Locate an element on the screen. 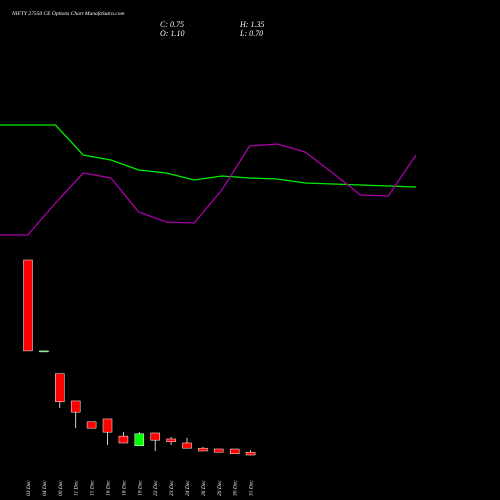 This screenshot has width=500, height=500. x-tick-label: 22 Dec is located at coordinates (156, 488).